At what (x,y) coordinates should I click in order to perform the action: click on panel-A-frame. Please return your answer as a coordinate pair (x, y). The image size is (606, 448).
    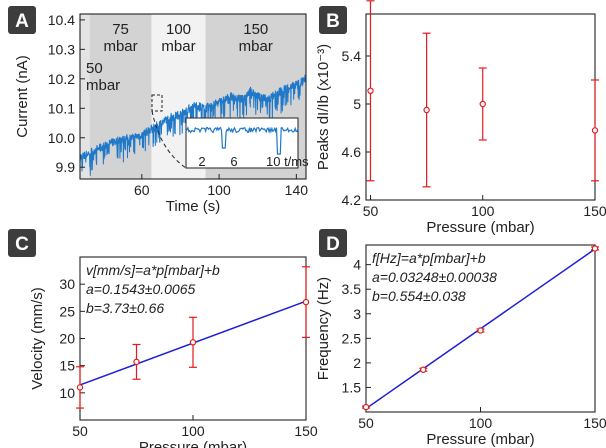
    Looking at the image, I should click on (193, 96).